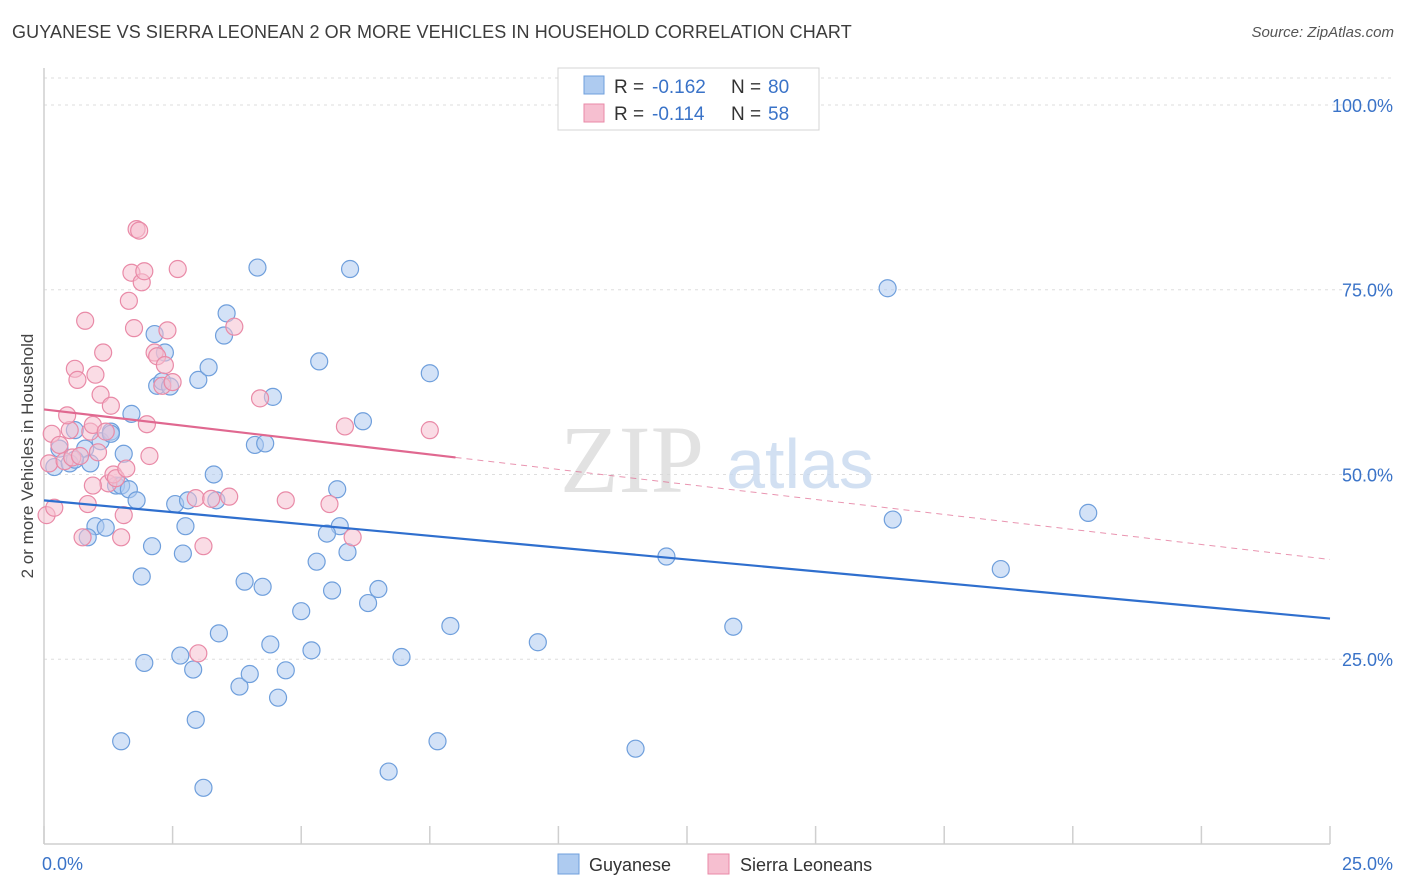 This screenshot has width=1406, height=892. What do you see at coordinates (1367, 660) in the screenshot?
I see `y-tick-label: 25.0%` at bounding box center [1367, 660].